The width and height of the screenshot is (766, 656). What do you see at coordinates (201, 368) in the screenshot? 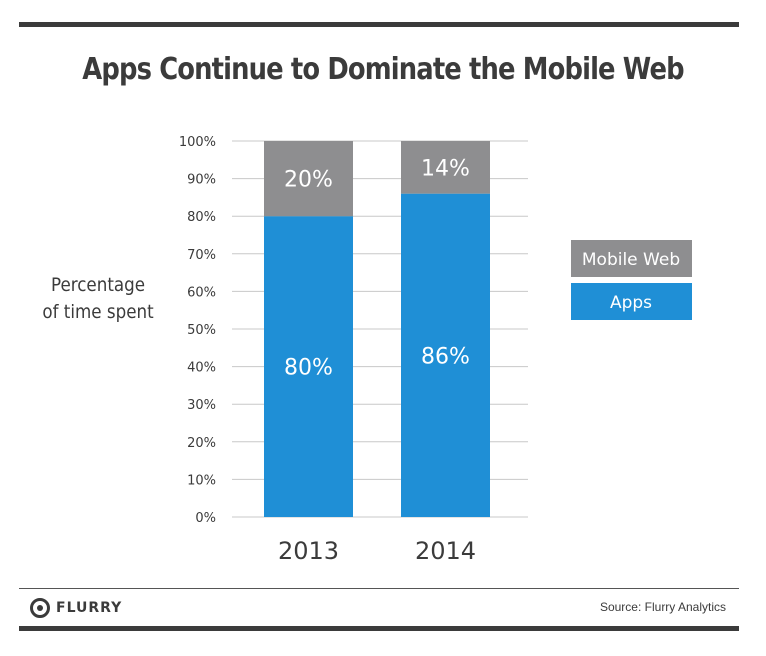
I see `y-tick-label: 40%` at bounding box center [201, 368].